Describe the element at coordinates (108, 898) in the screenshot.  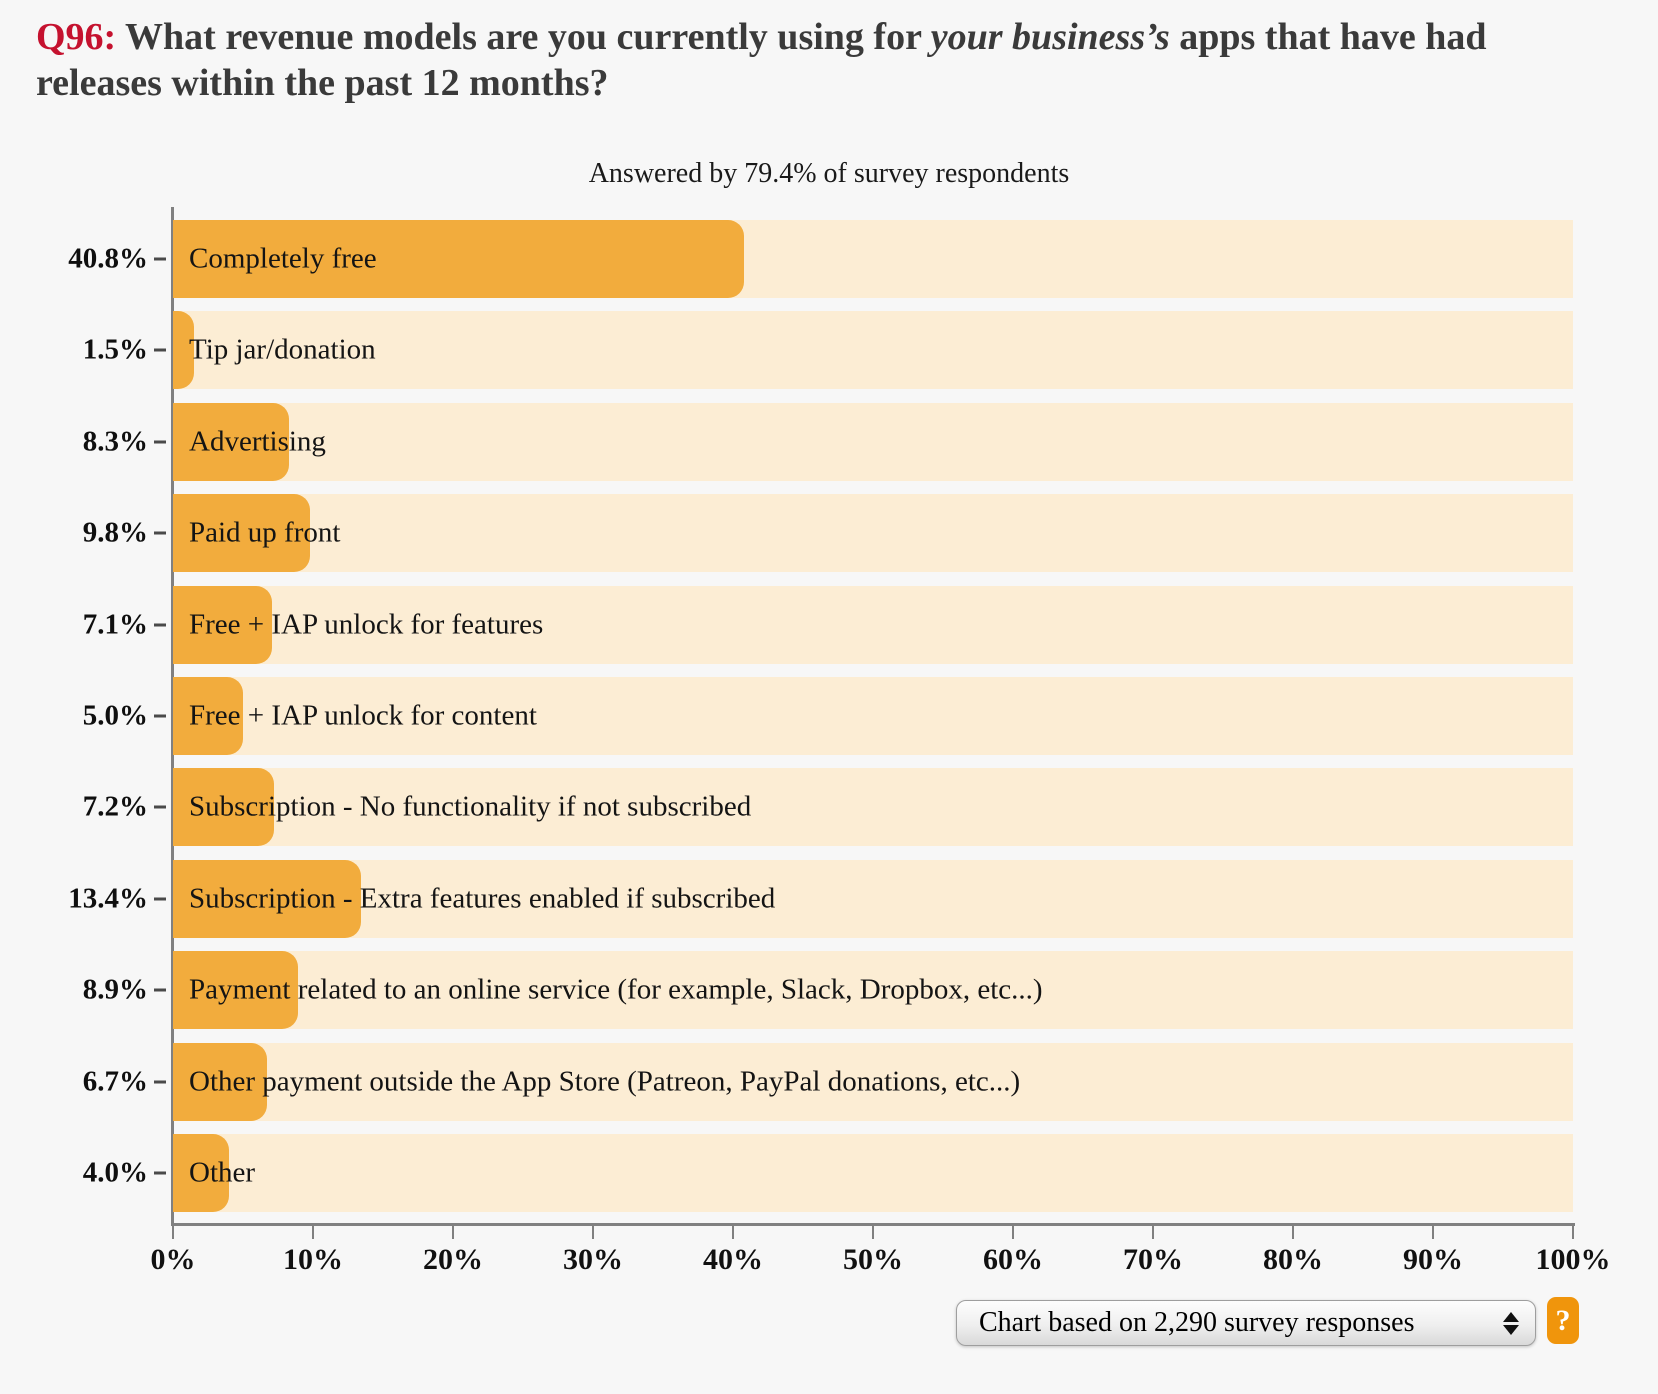
I see `value-label: 13.4%` at that location.